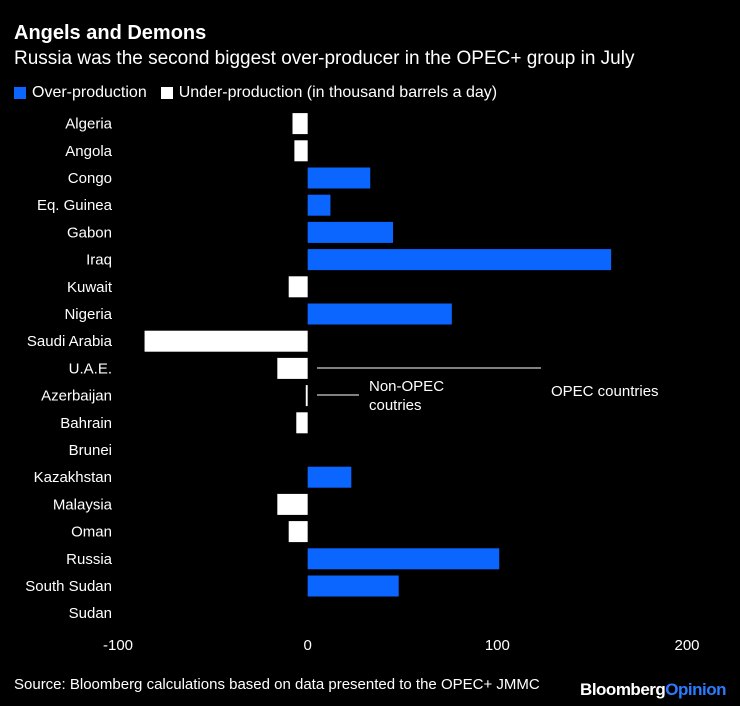  I want to click on category-label: Kazakhstan, so click(73, 477).